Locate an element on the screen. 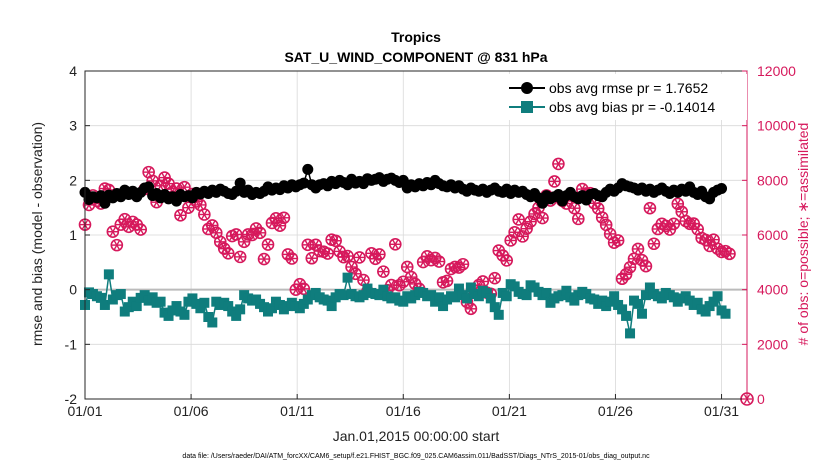  chart-subtitle: SAT_U_WIND_COMPONENT @ 831 hPa is located at coordinates (415, 57).